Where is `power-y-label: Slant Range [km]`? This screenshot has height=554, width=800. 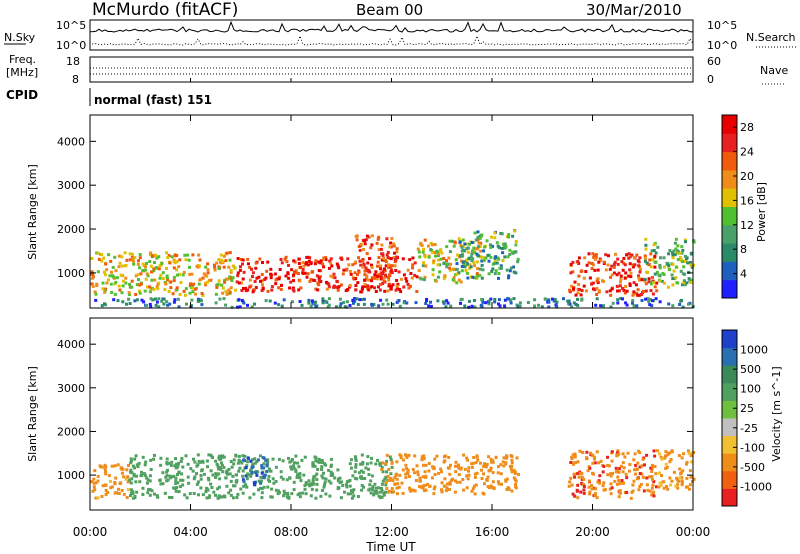 power-y-label: Slant Range [km] is located at coordinates (32, 212).